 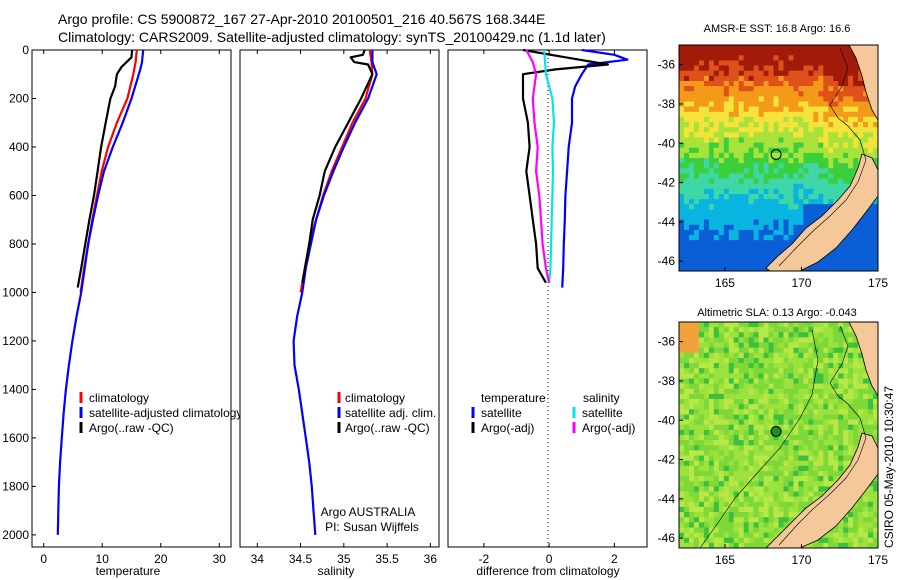 What do you see at coordinates (15, 486) in the screenshot?
I see `y-tick-label: 1800` at bounding box center [15, 486].